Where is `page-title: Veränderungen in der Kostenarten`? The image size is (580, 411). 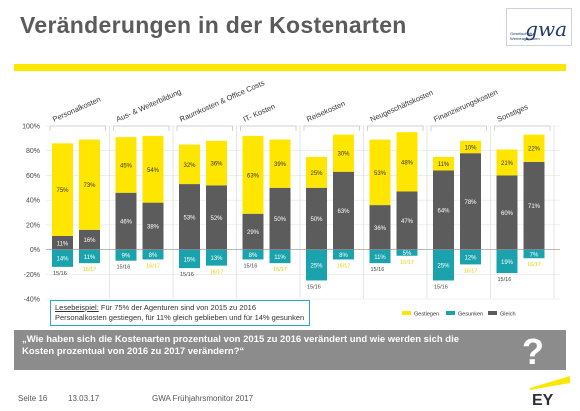 page-title: Veränderungen in der Kostenarten is located at coordinates (213, 25).